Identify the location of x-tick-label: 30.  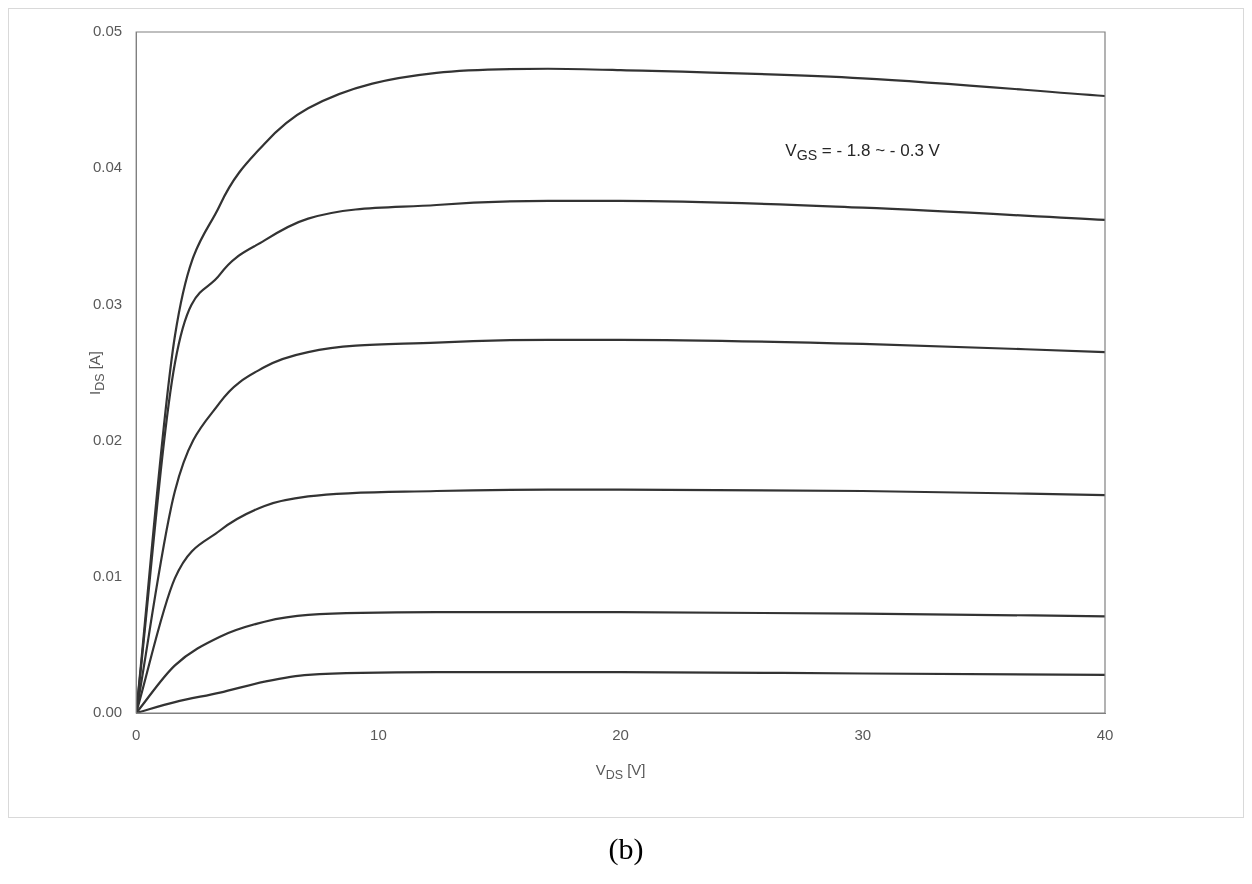
(863, 735).